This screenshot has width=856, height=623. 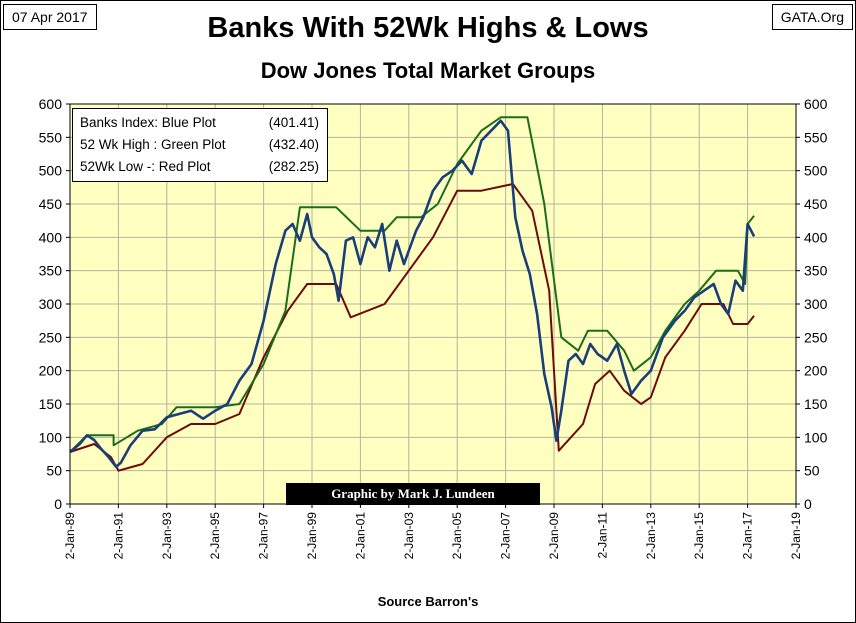 I want to click on y-tick-label-right: 600, so click(x=816, y=104).